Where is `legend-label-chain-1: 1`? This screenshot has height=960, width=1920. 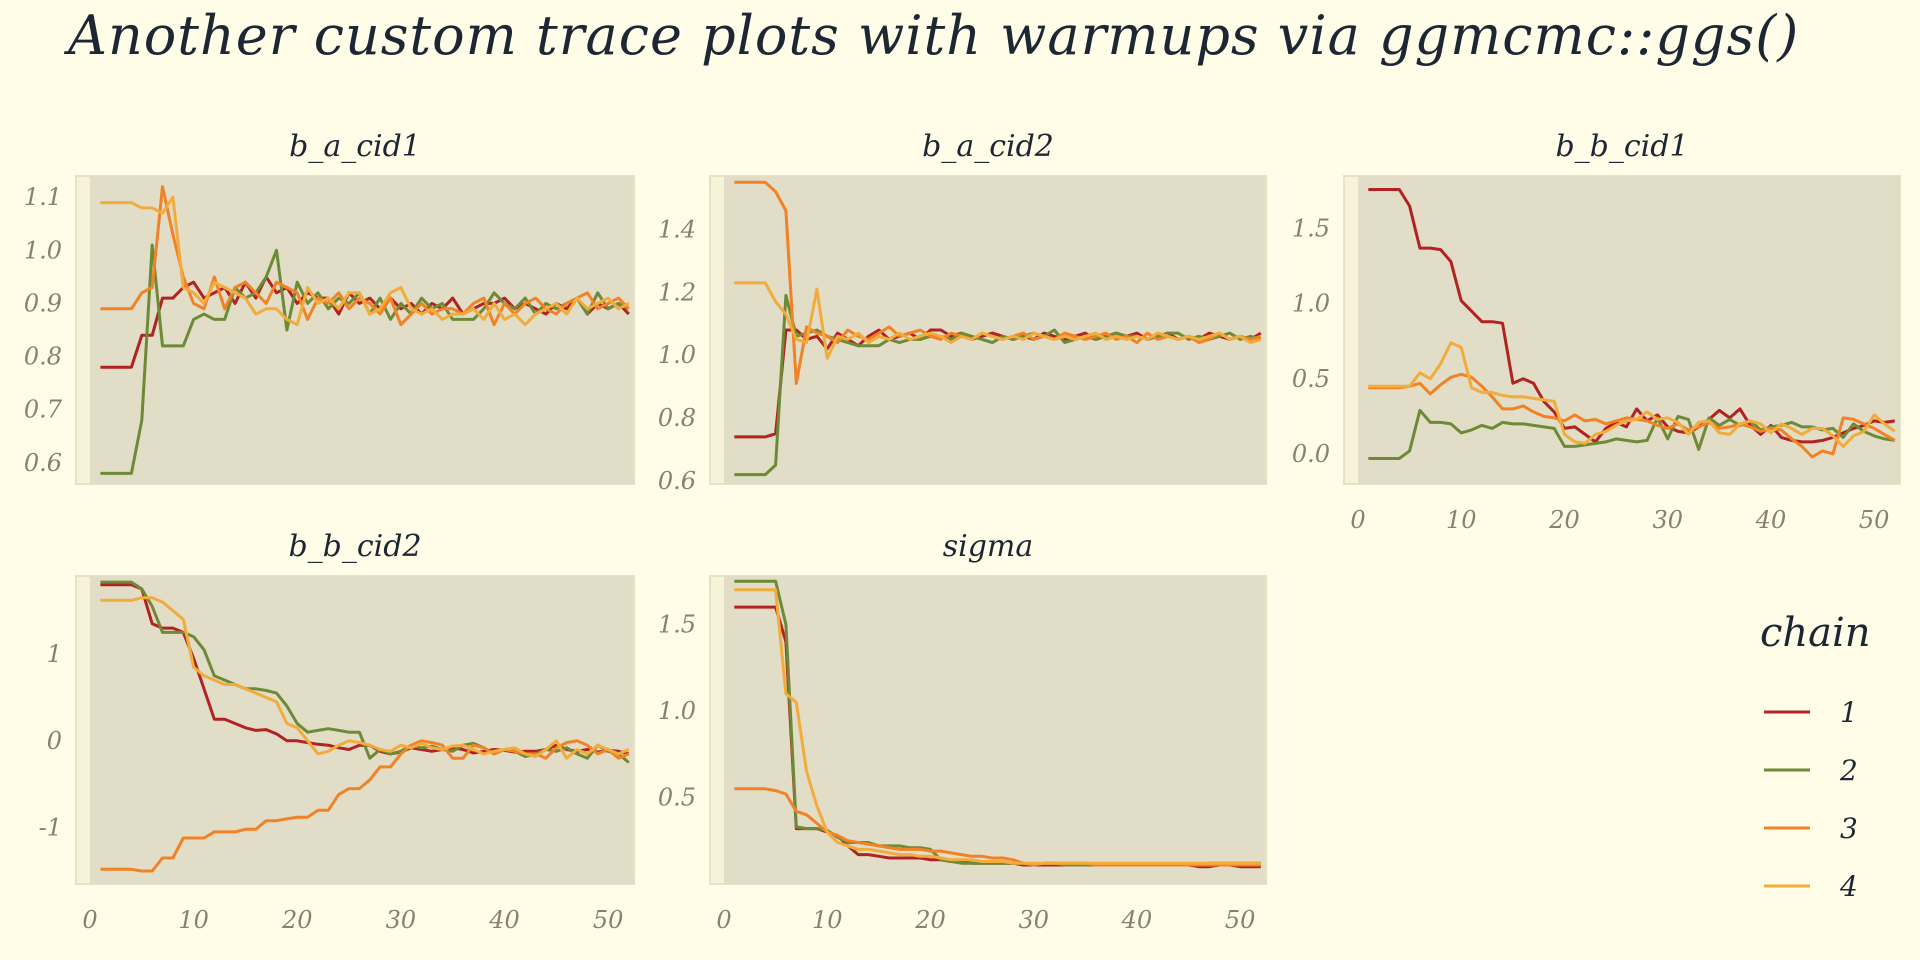
legend-label-chain-1: 1 is located at coordinates (1849, 712).